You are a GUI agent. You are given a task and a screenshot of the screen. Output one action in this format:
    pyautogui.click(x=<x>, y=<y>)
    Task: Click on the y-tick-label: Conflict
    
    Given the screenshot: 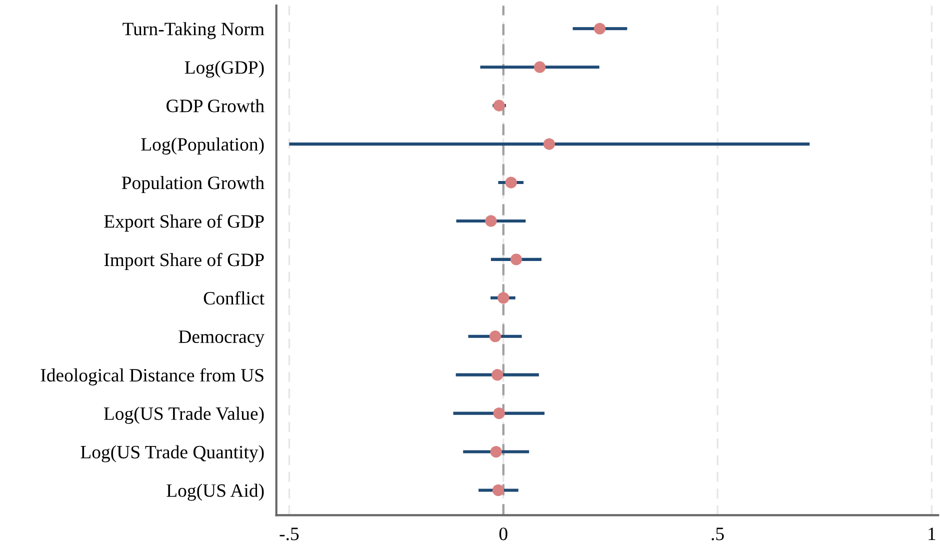 What is the action you would take?
    pyautogui.click(x=234, y=298)
    